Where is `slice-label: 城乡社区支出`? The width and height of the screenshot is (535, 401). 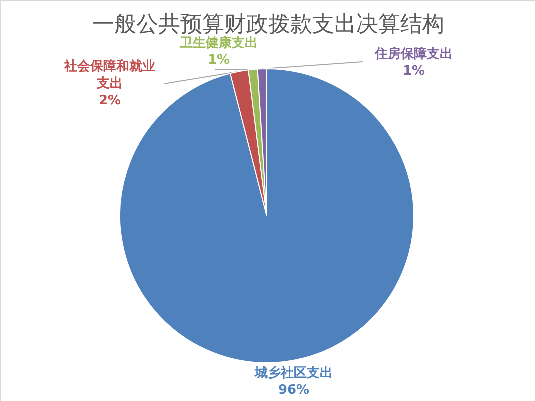 slice-label: 城乡社区支出 is located at coordinates (293, 373).